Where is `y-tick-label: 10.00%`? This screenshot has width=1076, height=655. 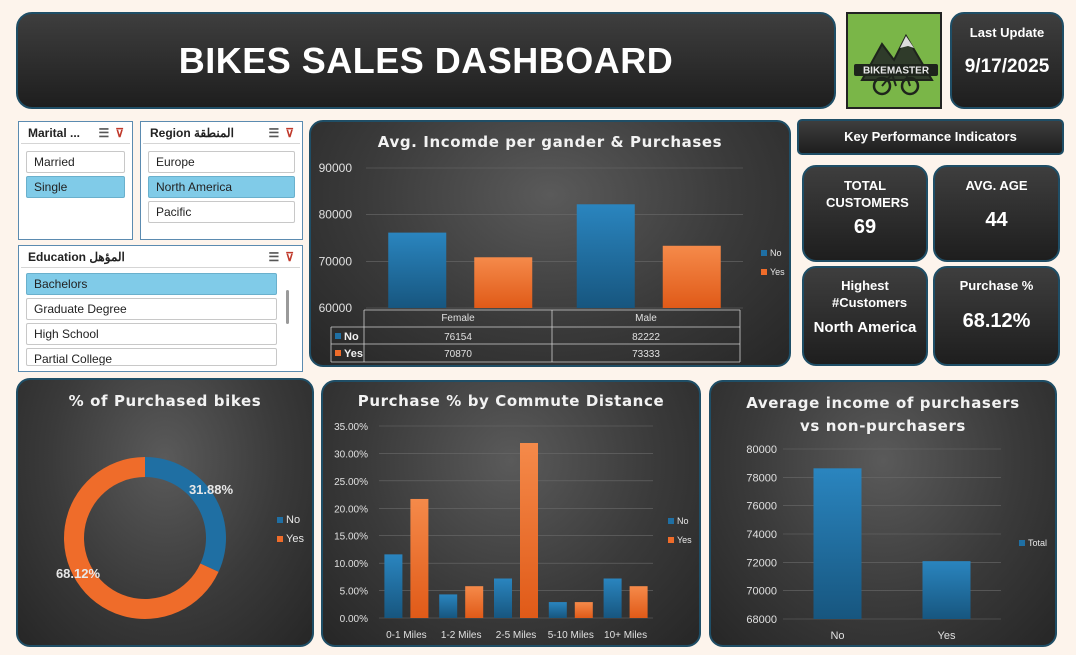 y-tick-label: 10.00% is located at coordinates (351, 564).